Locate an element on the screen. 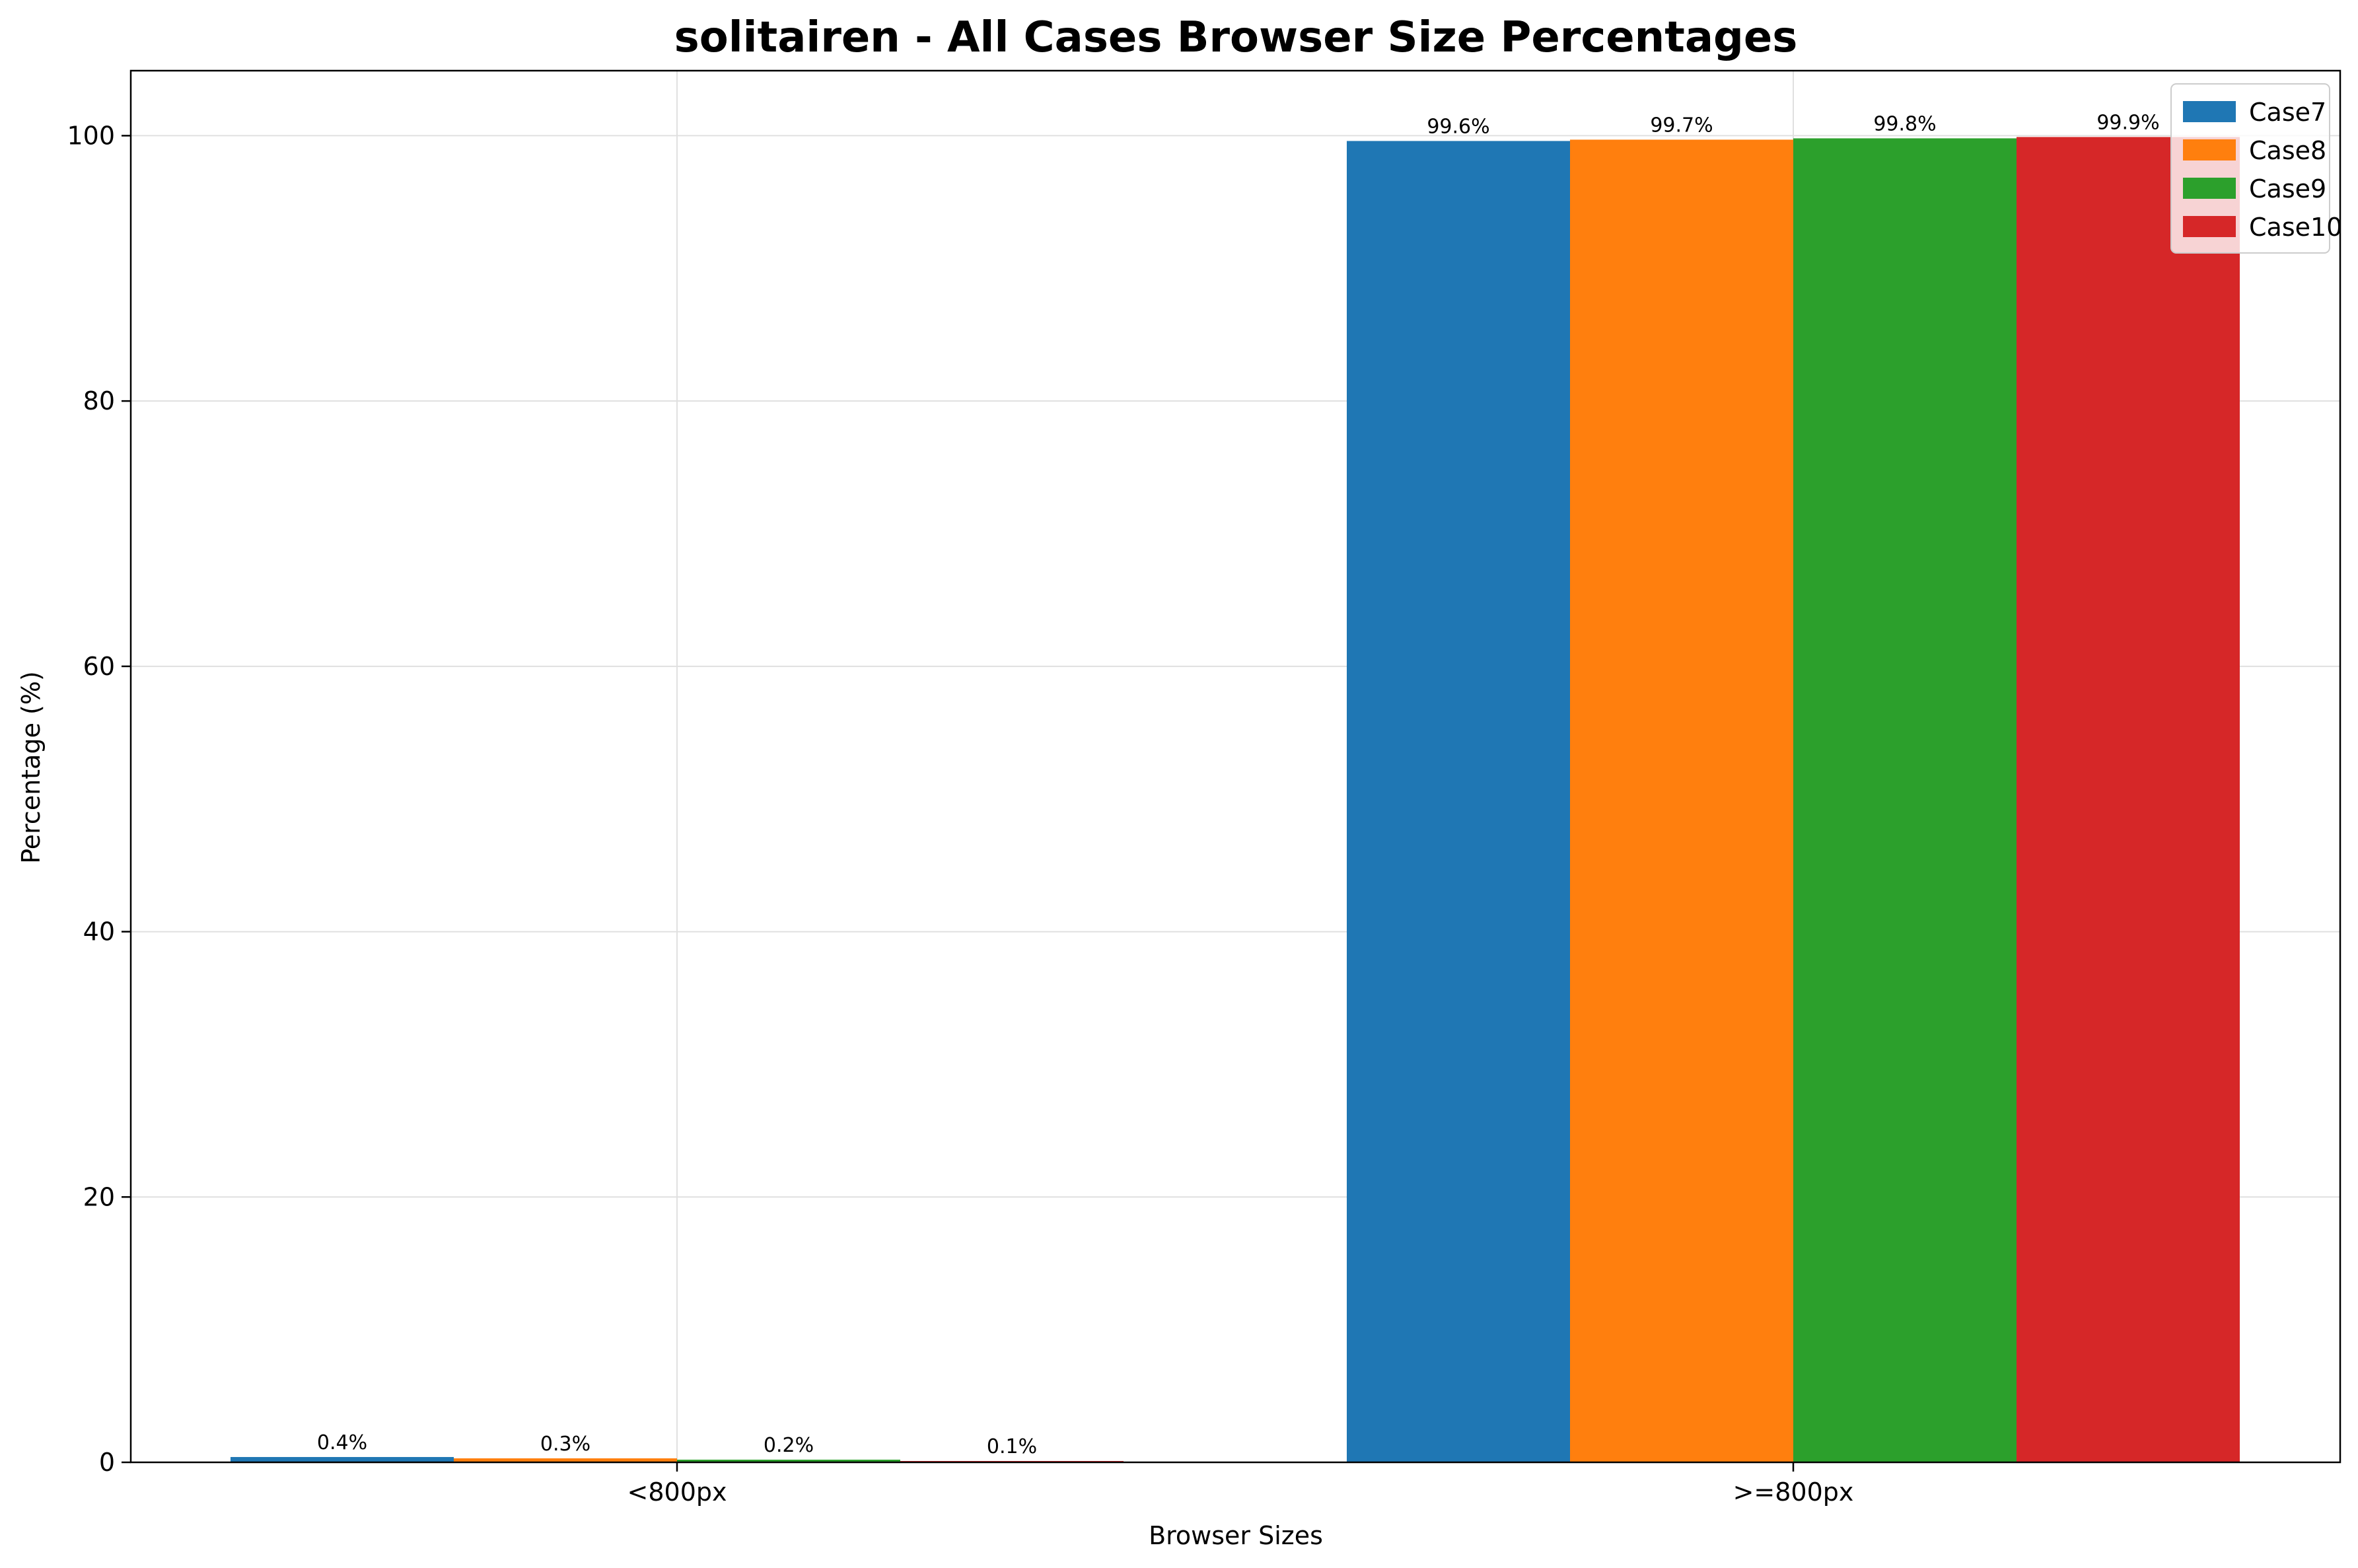 The width and height of the screenshot is (2358, 1568). legend-label: Case8 is located at coordinates (2287, 150).